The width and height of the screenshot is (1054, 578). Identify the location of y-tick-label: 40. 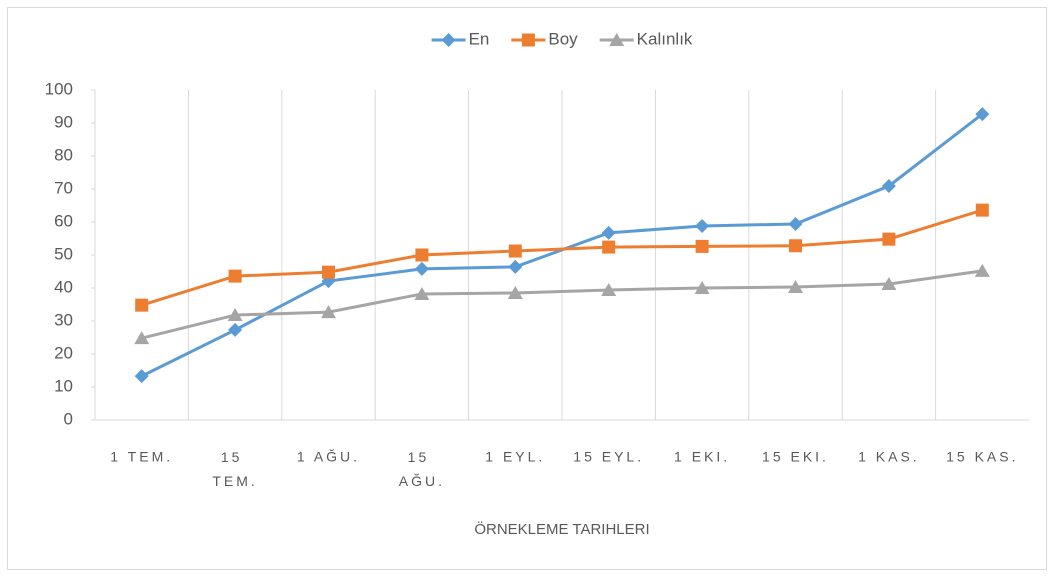
(63, 286).